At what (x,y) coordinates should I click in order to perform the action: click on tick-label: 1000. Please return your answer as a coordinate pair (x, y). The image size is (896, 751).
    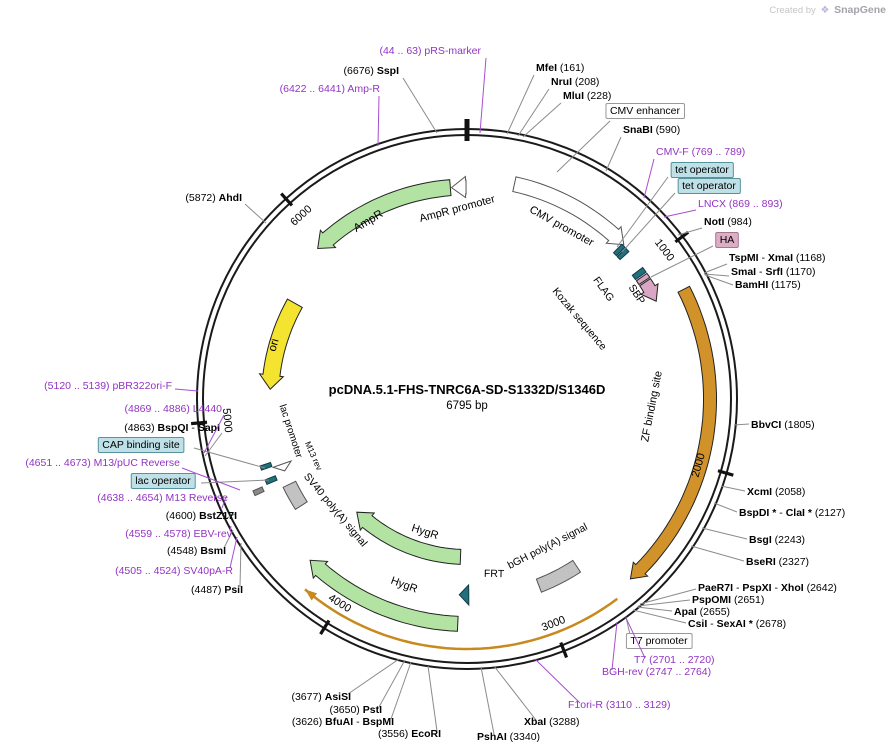
    Looking at the image, I should click on (664, 250).